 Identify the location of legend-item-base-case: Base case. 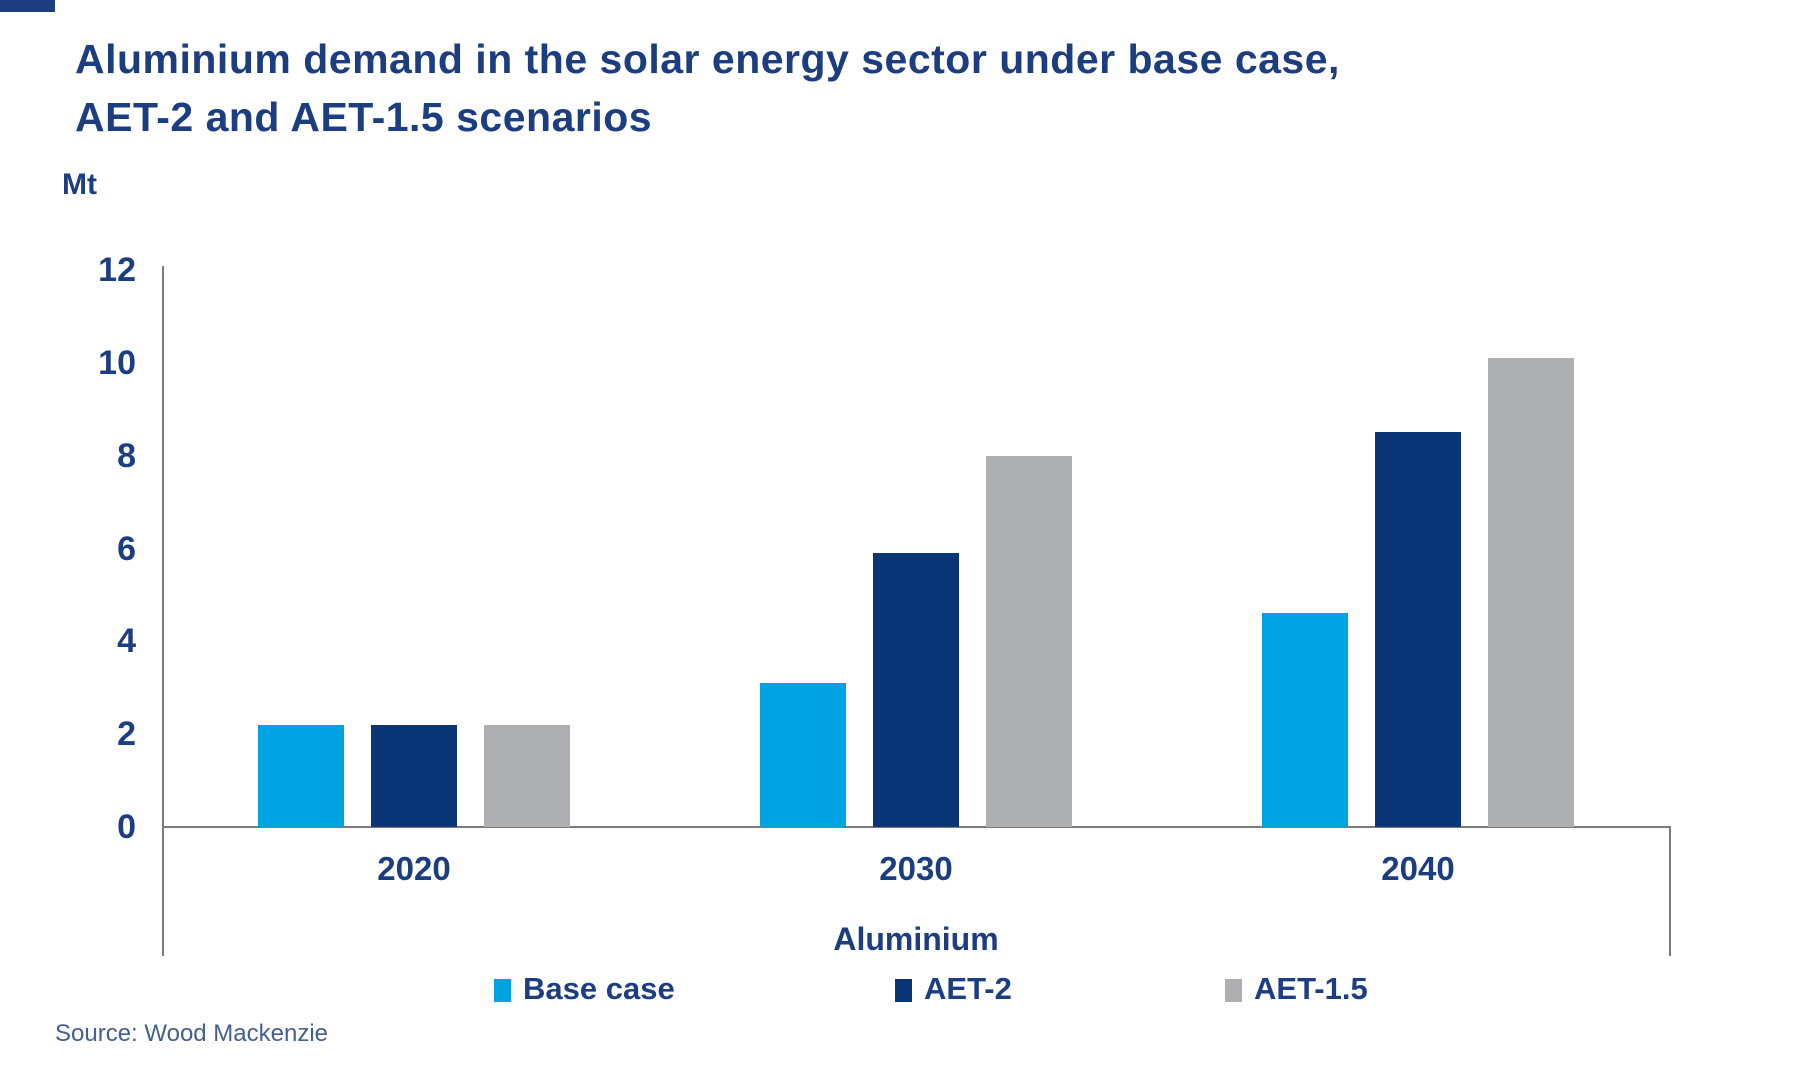
(584, 989).